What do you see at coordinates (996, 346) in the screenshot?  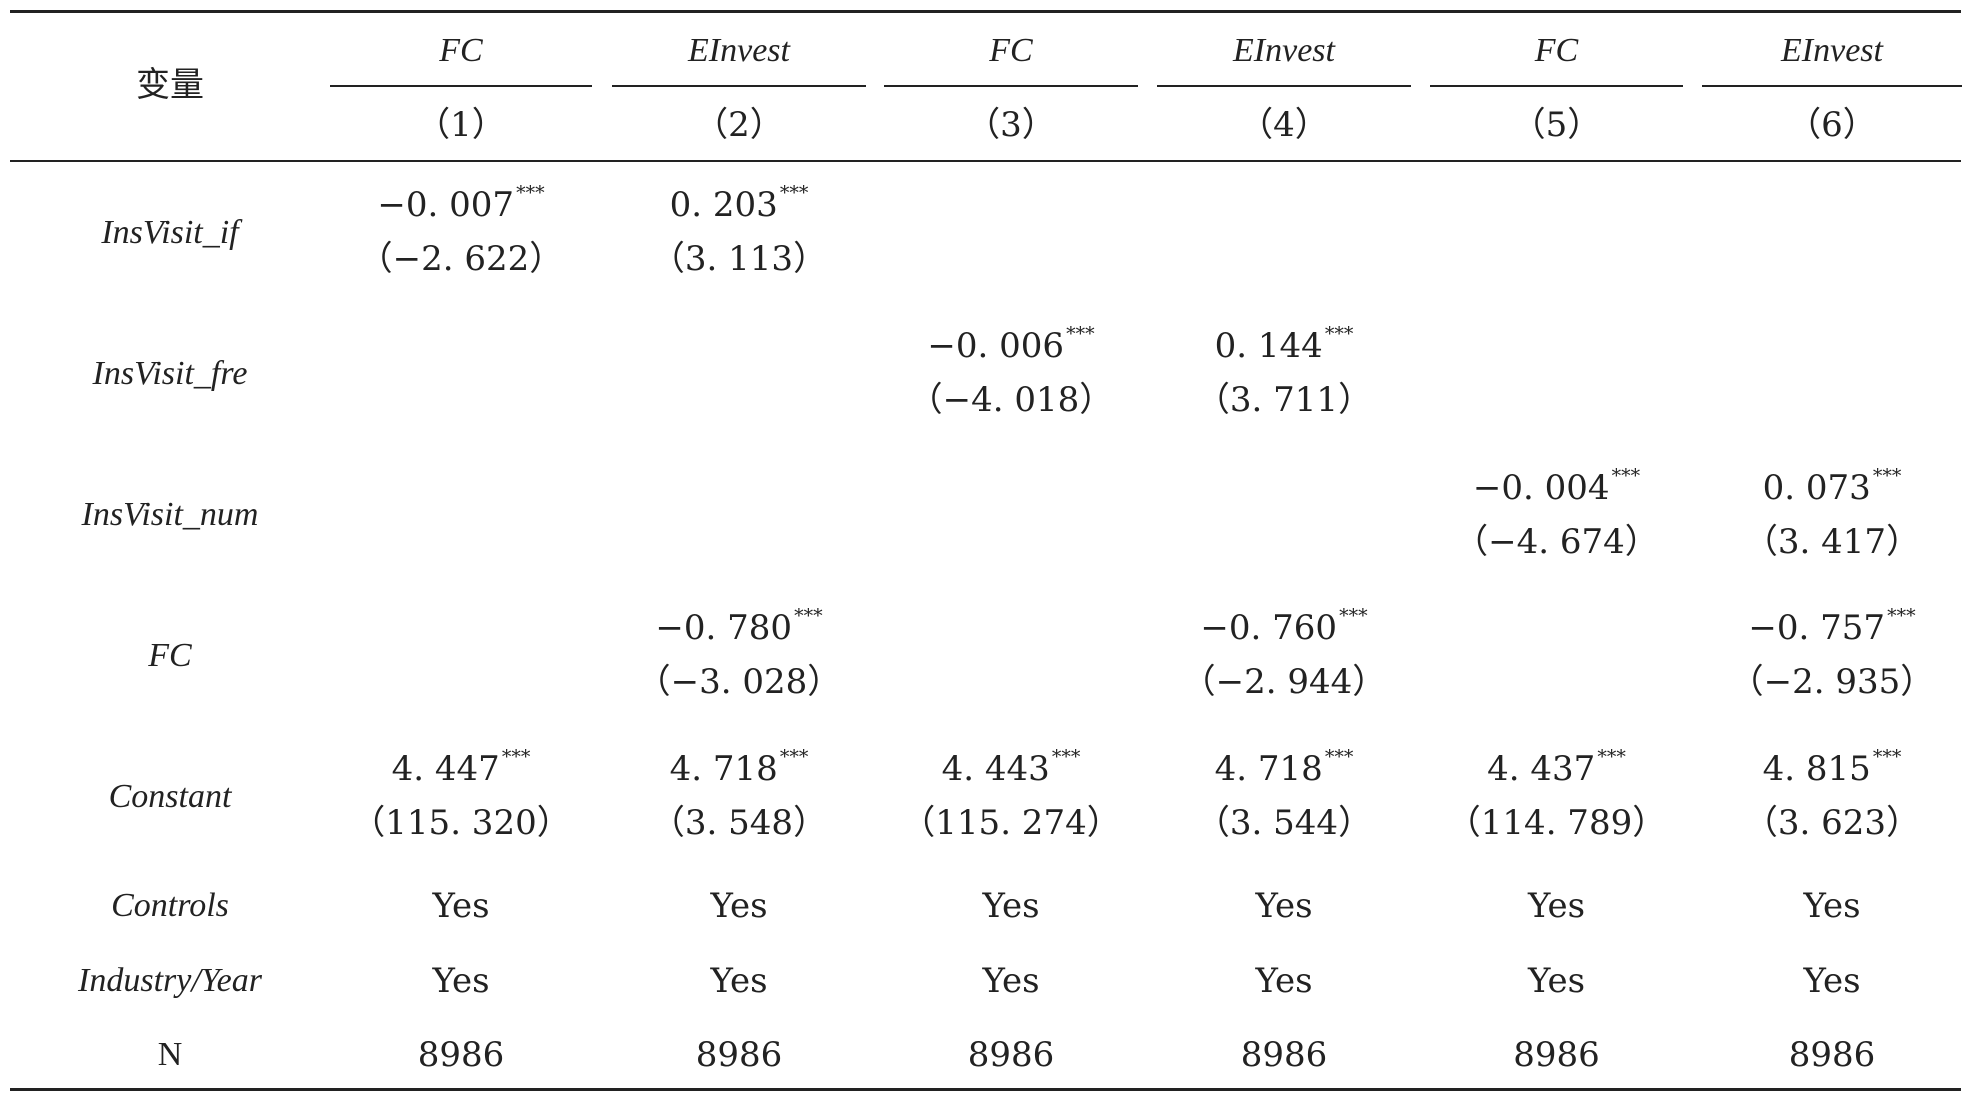 I see `coef-value: −0. 006` at bounding box center [996, 346].